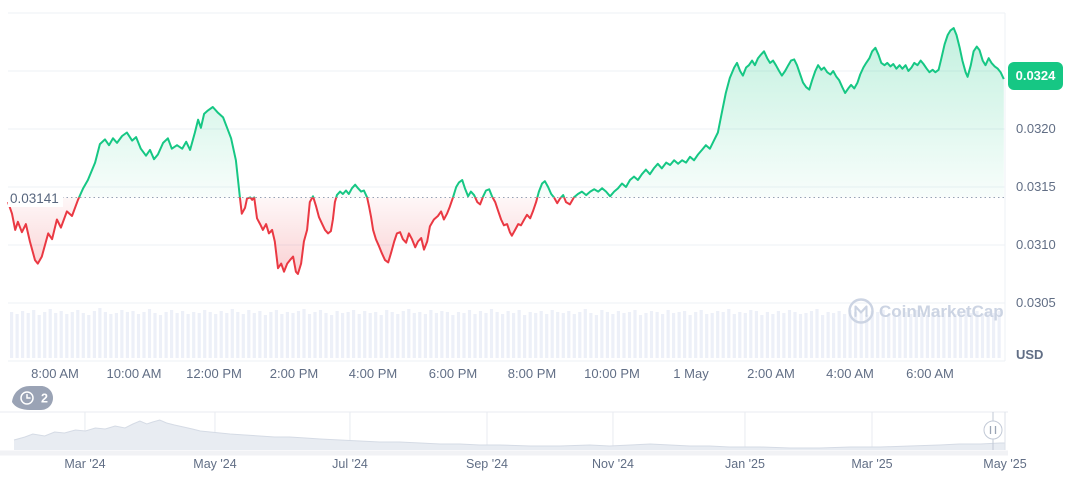 The image size is (1072, 477). Describe the element at coordinates (1036, 302) in the screenshot. I see `y-axis-label: 0.0305` at that location.